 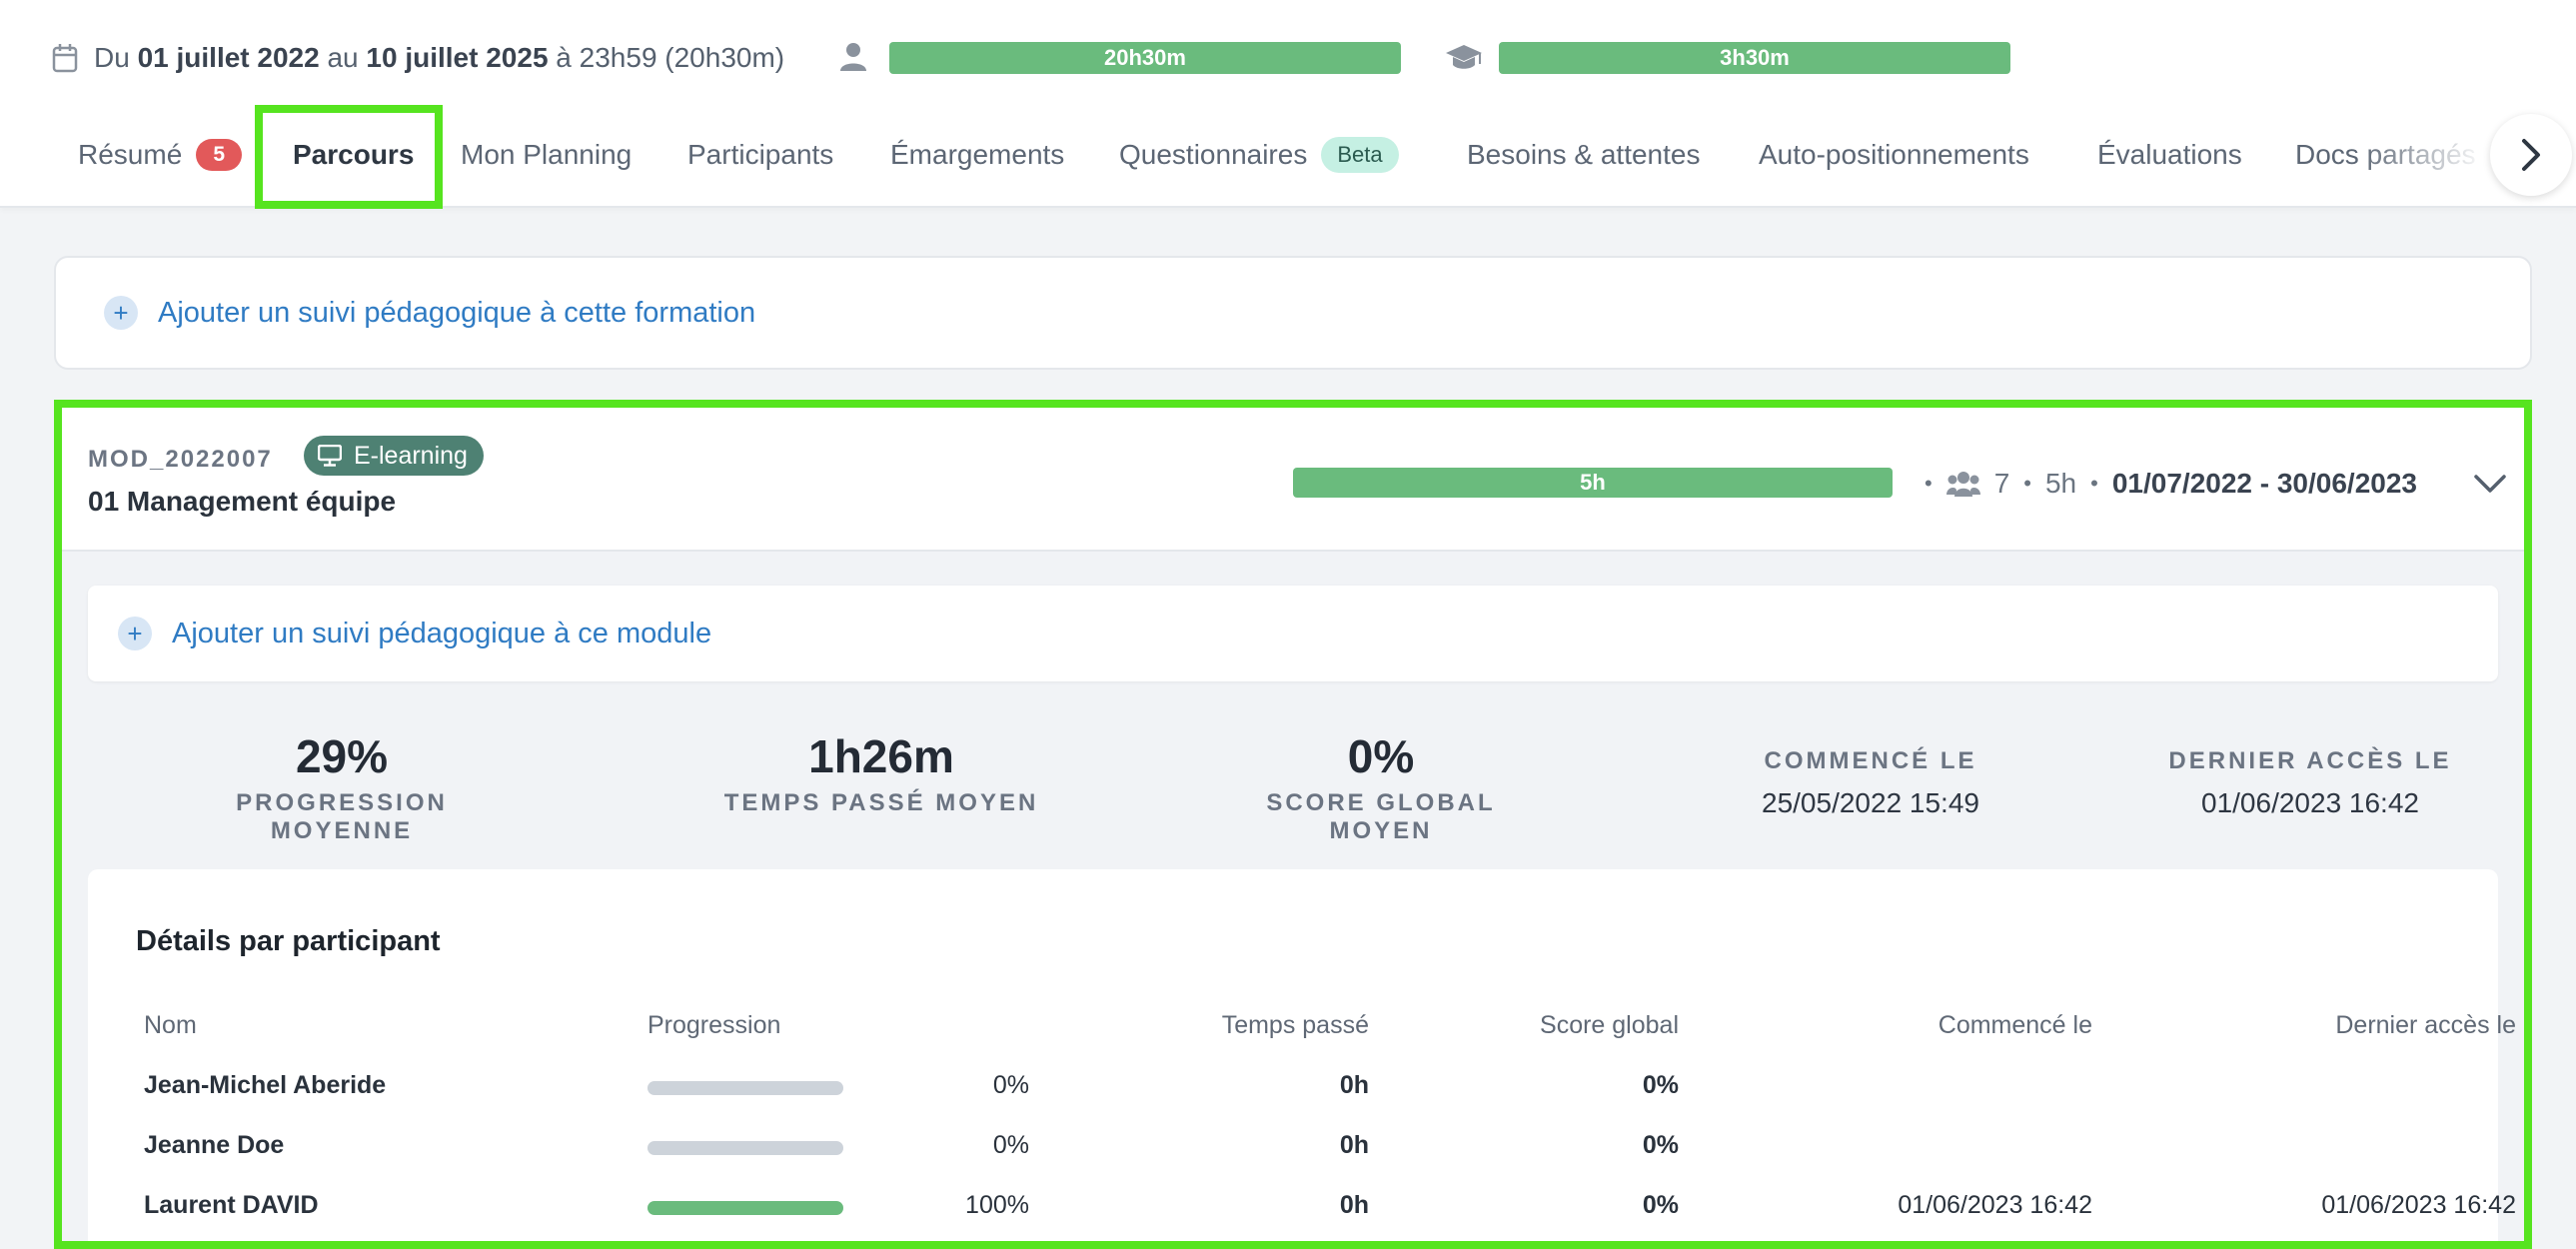 What do you see at coordinates (1593, 483) in the screenshot?
I see `module-duration-bar: 5h` at bounding box center [1593, 483].